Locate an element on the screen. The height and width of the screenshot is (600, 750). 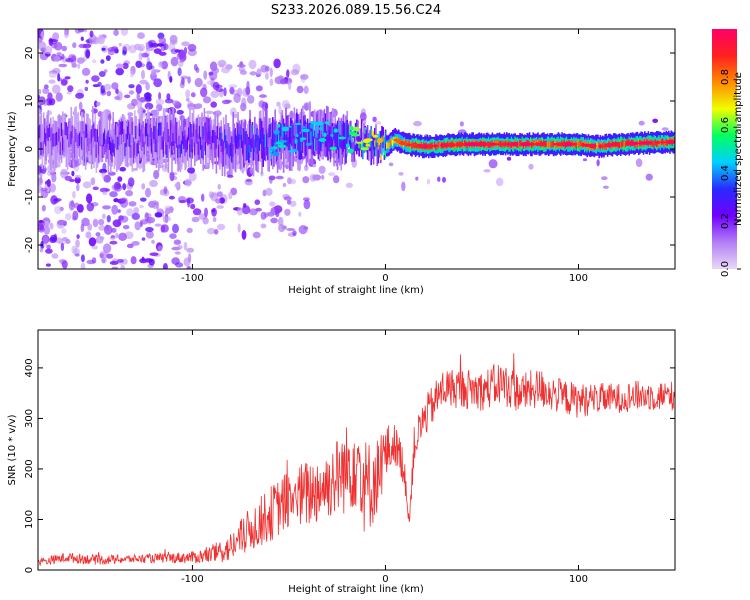
spectrogram-hot-spot is located at coordinates (332, 135).